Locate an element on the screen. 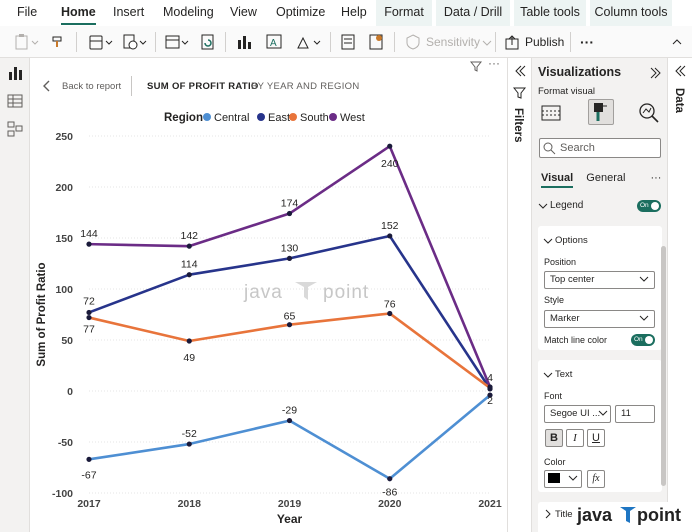 Image resolution: width=692 pixels, height=532 pixels. recent-sources-button is located at coordinates (135, 42).